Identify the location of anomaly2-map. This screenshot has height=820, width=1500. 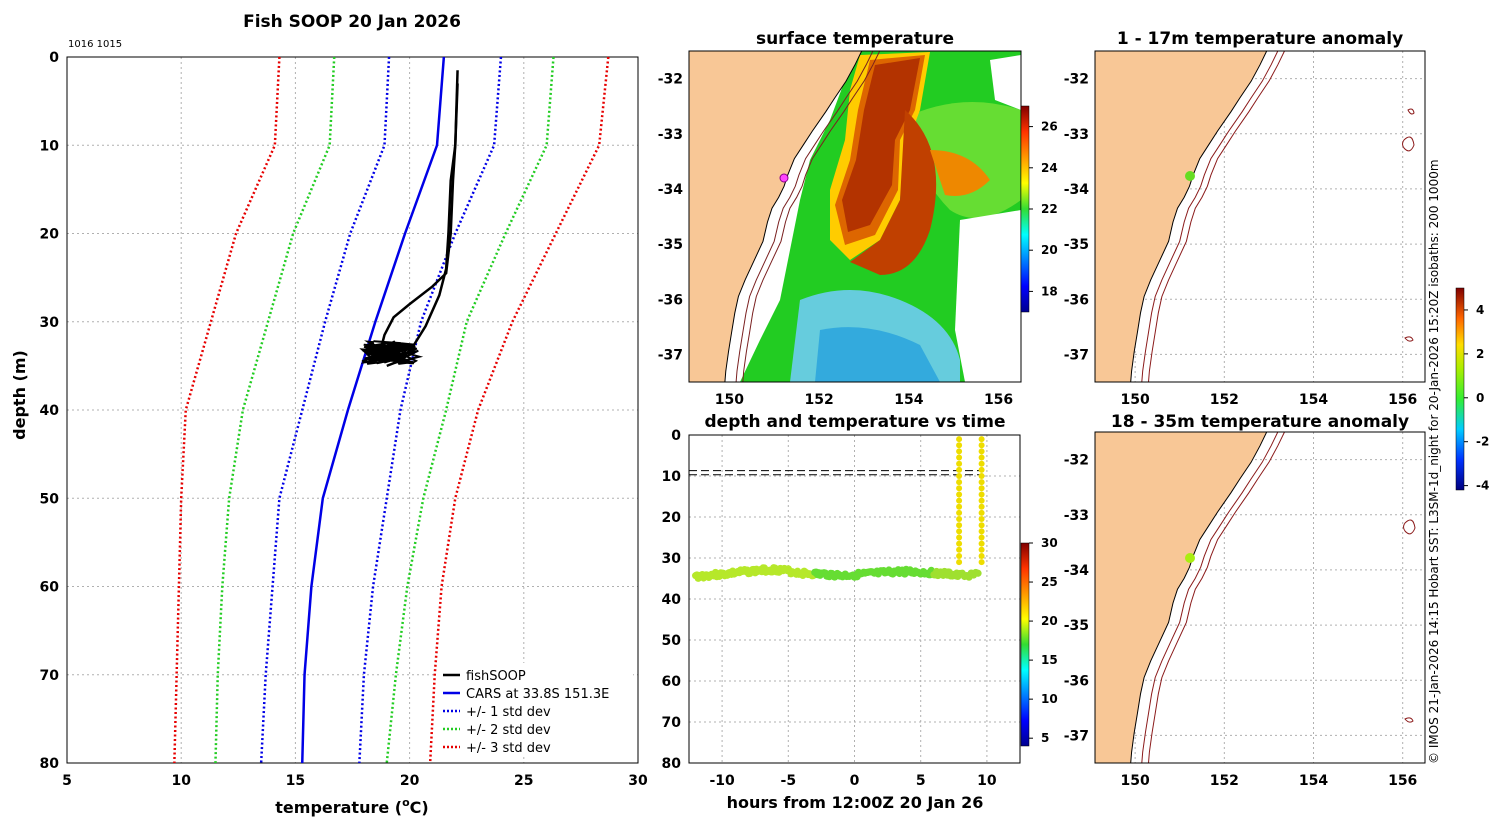
(1260, 597).